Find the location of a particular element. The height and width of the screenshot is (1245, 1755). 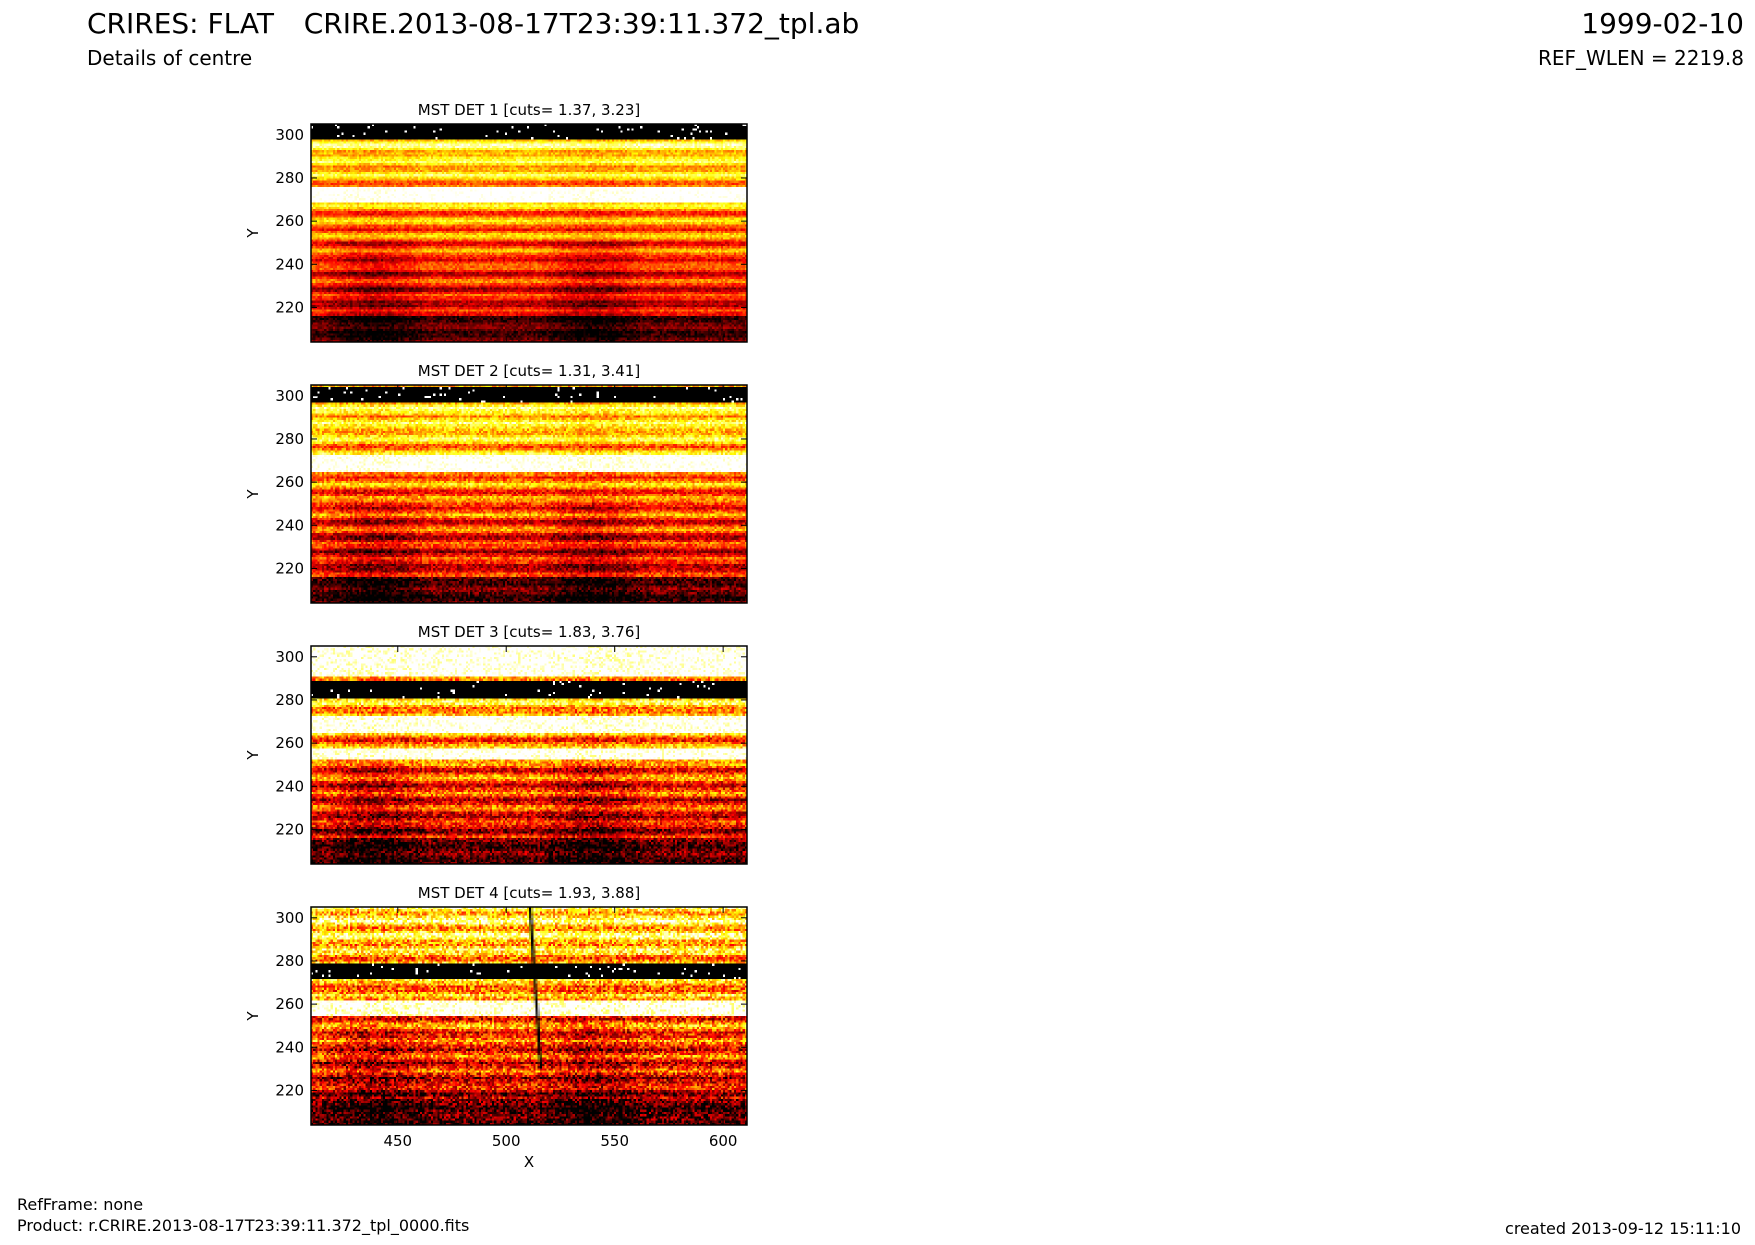

x-tick-label: 500 is located at coordinates (506, 1141).